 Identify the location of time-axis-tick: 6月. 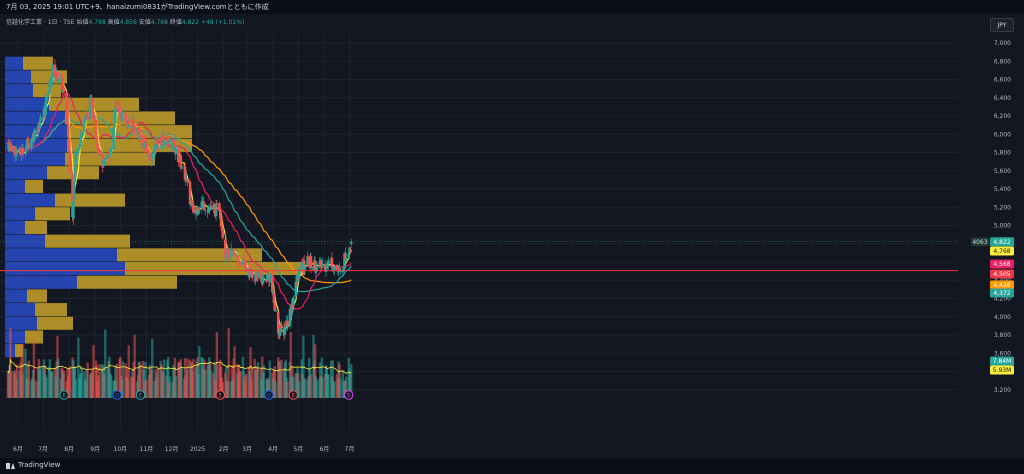
(324, 449).